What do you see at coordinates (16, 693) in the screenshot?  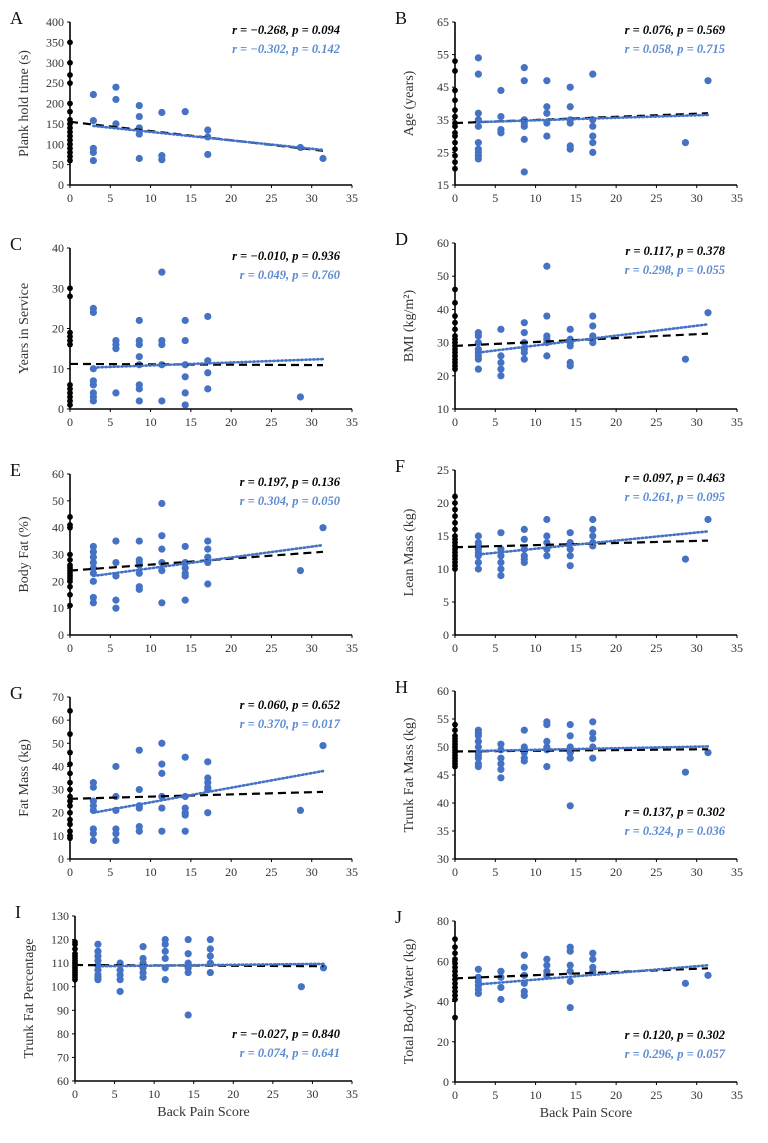 I see `panel-letter: G` at bounding box center [16, 693].